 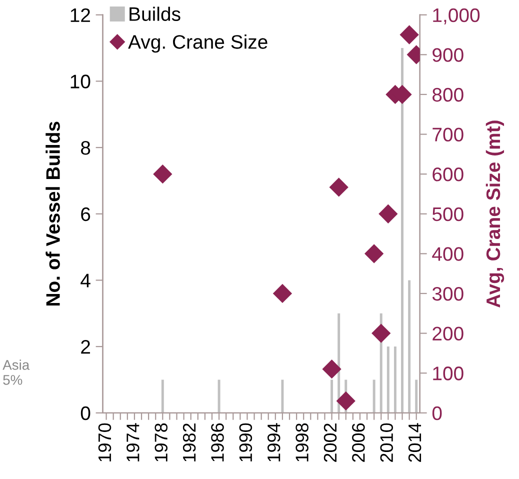 What do you see at coordinates (85, 214) in the screenshot?
I see `y-tick-label: 6` at bounding box center [85, 214].